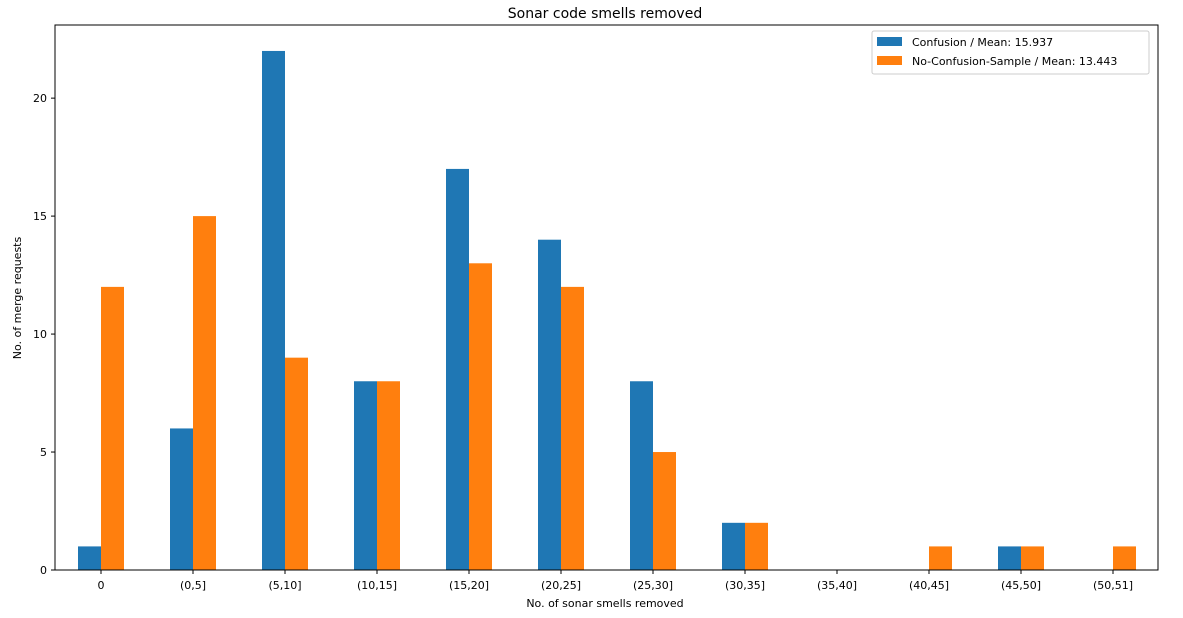 The height and width of the screenshot is (618, 1183). What do you see at coordinates (1021, 585) in the screenshot?
I see `x-tick-label: (45,50]` at bounding box center [1021, 585].